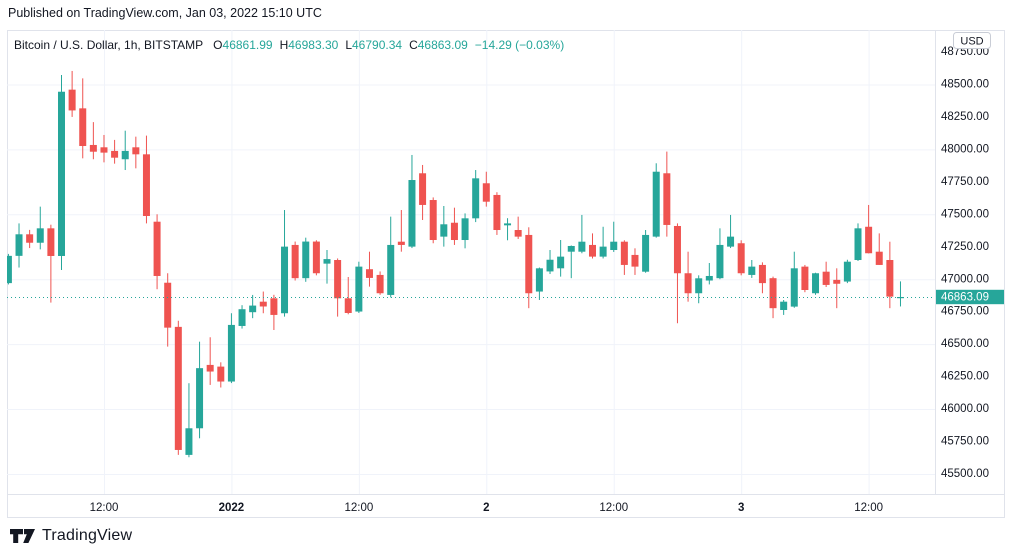 The height and width of the screenshot is (558, 1012). What do you see at coordinates (965, 149) in the screenshot?
I see `price-axis-label: 48000.00` at bounding box center [965, 149].